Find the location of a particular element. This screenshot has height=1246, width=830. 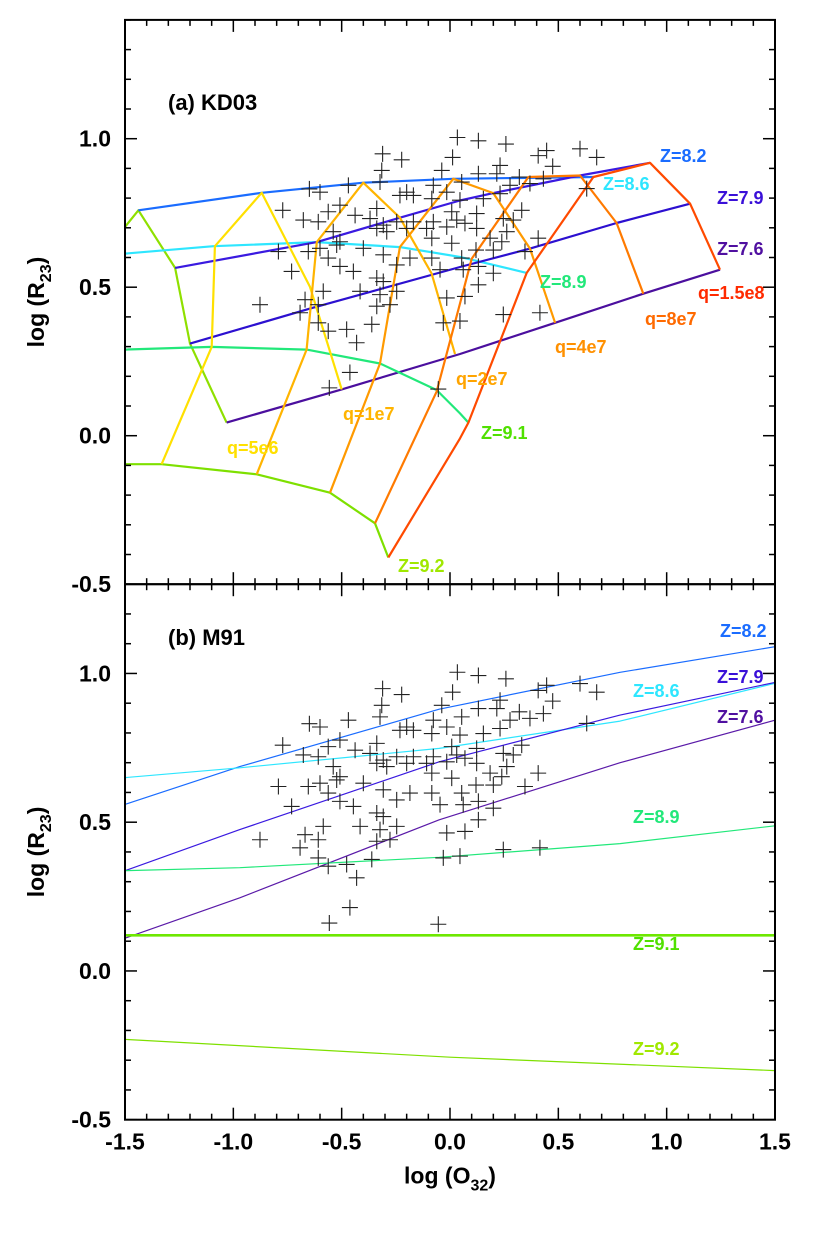

x-tick-label: -1.5 is located at coordinates (125, 1142).